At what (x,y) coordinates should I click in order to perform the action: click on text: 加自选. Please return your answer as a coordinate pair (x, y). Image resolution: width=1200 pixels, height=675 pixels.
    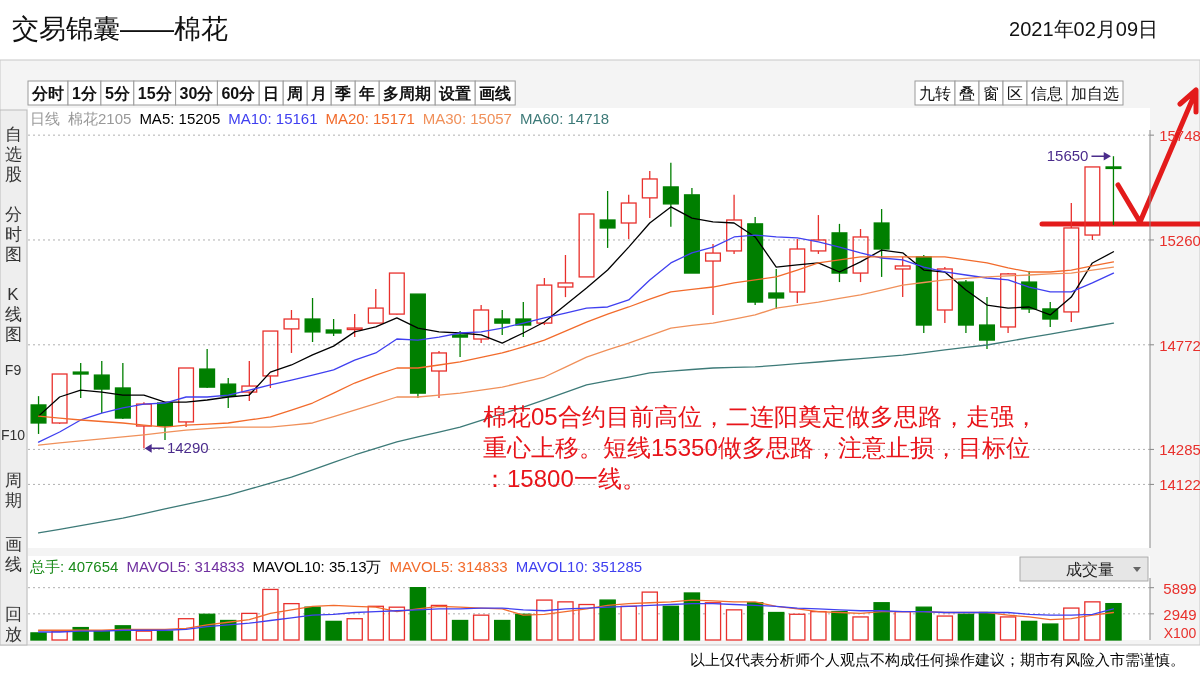
    Looking at the image, I should click on (1095, 93).